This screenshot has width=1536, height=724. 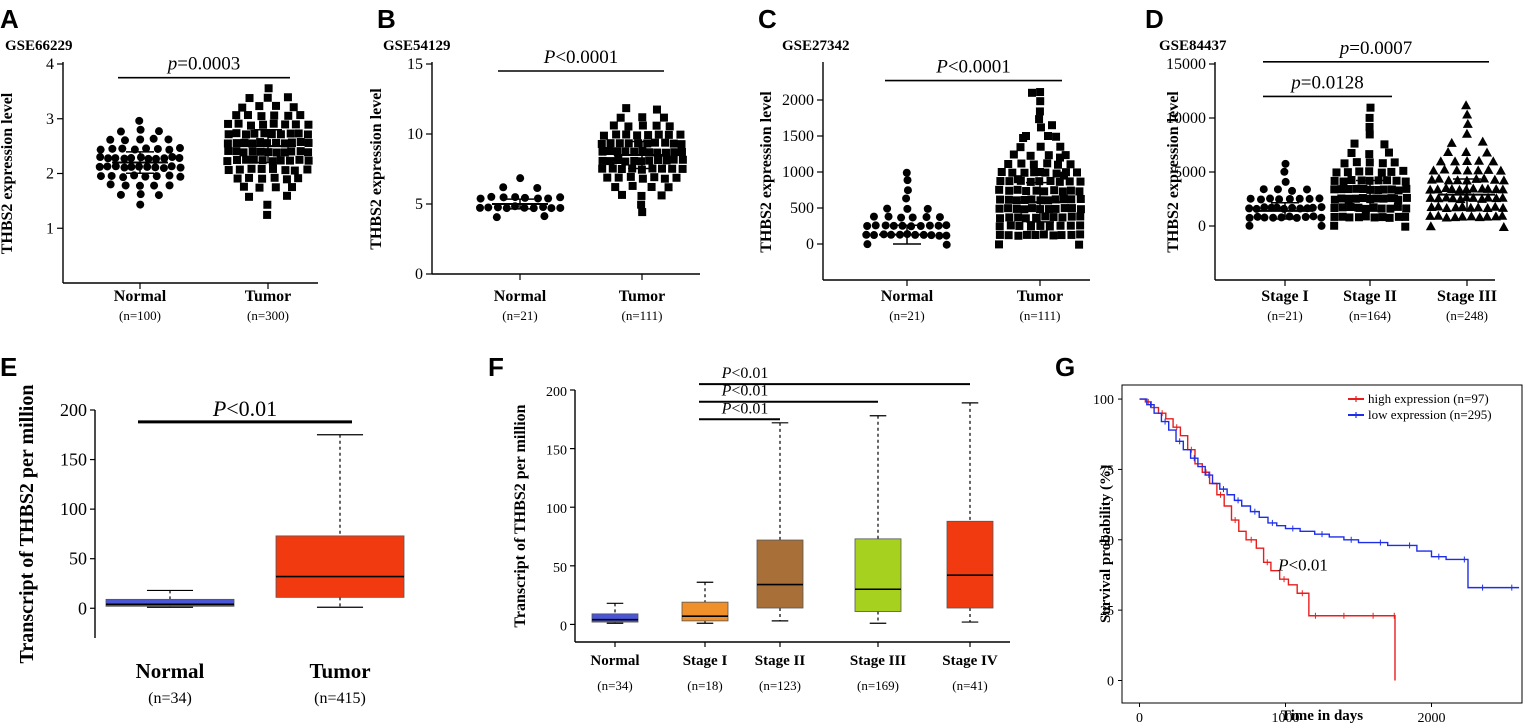 I want to click on box-rect, so click(x=878, y=575).